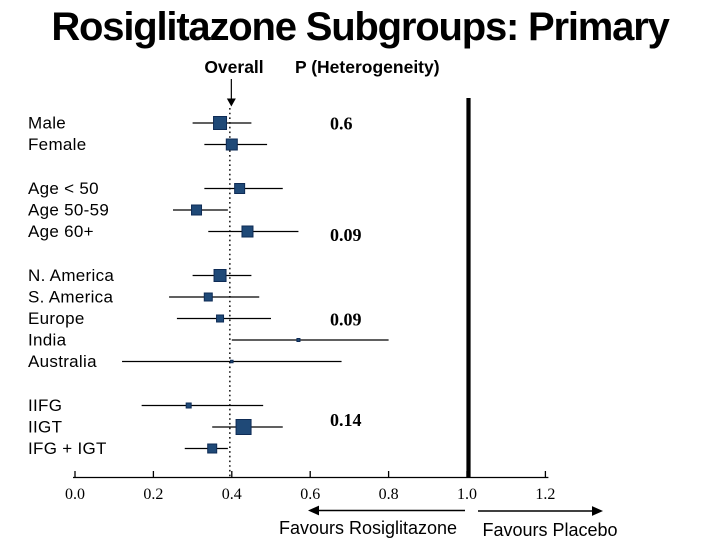 Image resolution: width=720 pixels, height=540 pixels. I want to click on row-label: Age < 50, so click(63, 188).